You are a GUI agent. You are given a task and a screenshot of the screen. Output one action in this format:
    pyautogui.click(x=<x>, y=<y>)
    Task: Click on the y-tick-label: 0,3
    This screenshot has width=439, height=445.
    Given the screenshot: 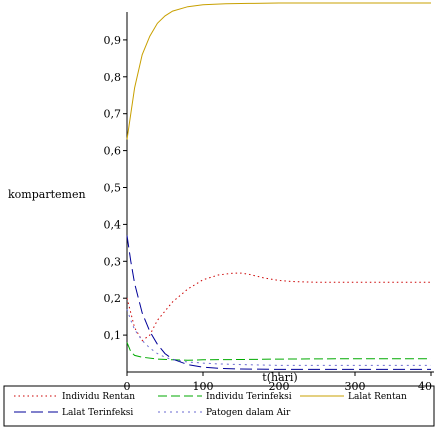 What is the action you would take?
    pyautogui.click(x=113, y=261)
    